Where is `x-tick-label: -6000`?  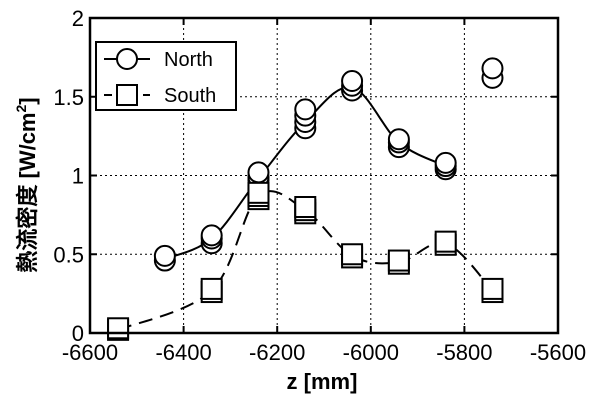
x-tick-label: -6000 is located at coordinates (371, 352).